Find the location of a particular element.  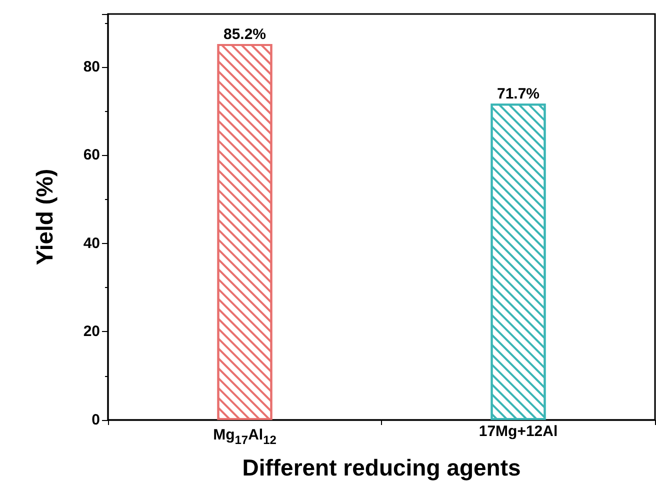

data-label: 85.2% is located at coordinates (244, 35).